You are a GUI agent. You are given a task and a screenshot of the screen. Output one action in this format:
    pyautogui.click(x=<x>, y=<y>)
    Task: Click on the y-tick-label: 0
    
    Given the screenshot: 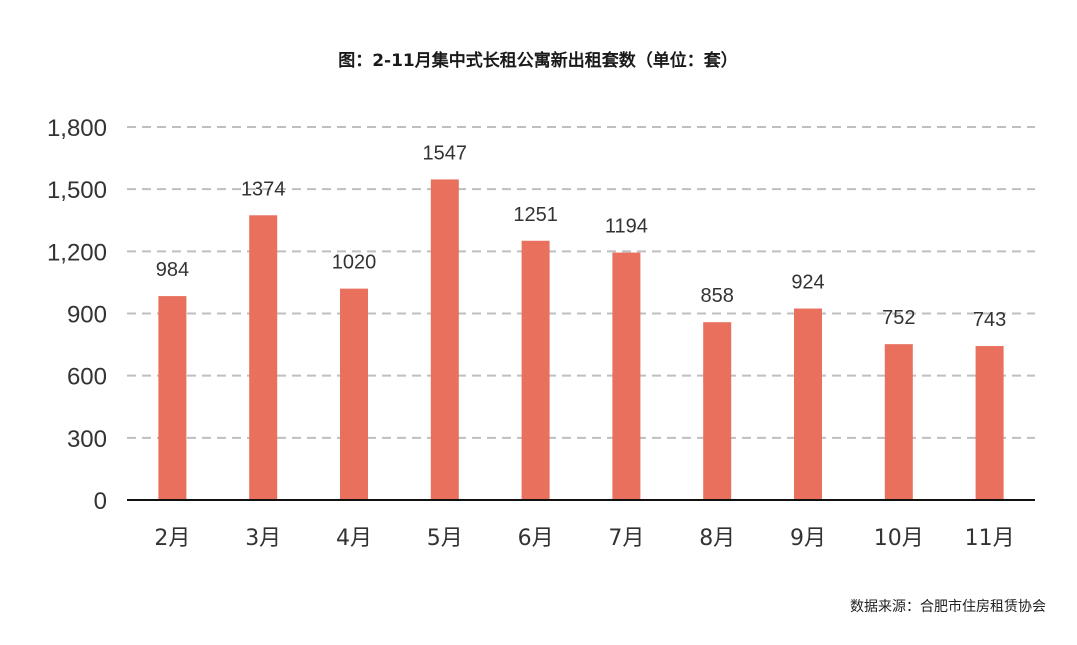 What is the action you would take?
    pyautogui.click(x=100, y=501)
    